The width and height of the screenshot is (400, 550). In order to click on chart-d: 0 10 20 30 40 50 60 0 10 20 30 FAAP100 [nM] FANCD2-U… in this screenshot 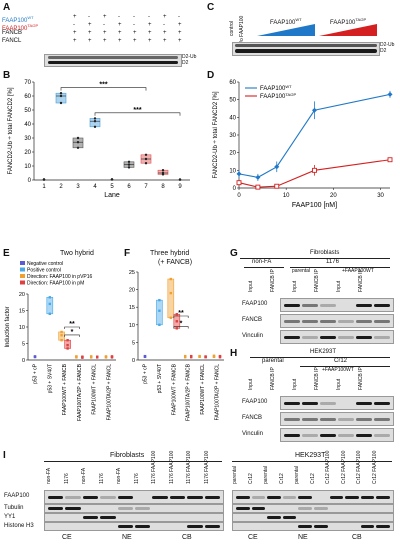, I will do `click(303, 144)`.